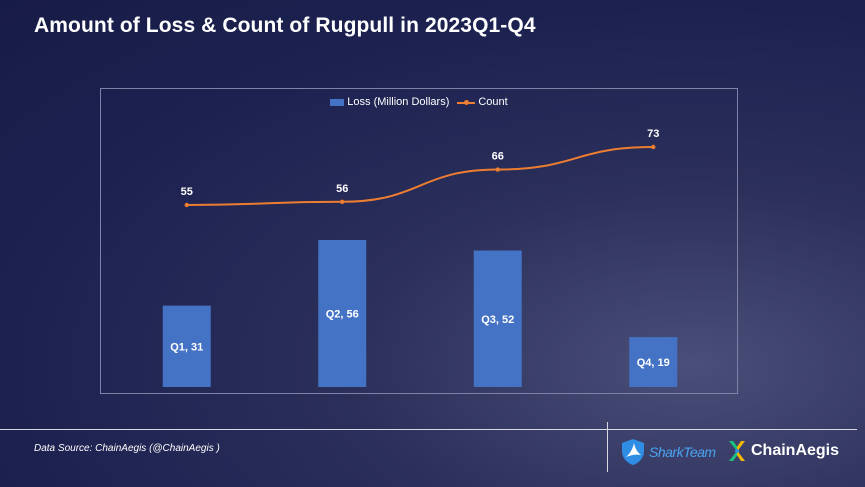 The height and width of the screenshot is (487, 865). I want to click on bar-label-q4: Q4, 19, so click(653, 363).